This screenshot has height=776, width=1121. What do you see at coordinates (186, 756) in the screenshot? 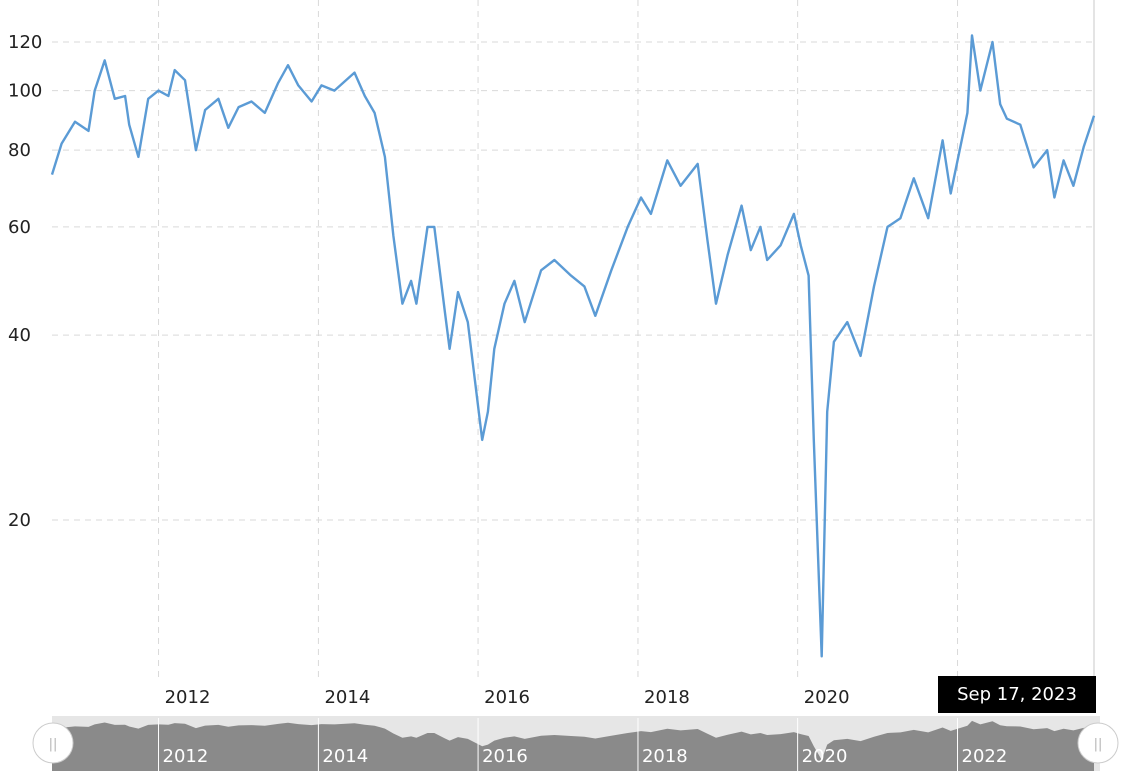
I see `navigator-year-label: 2012` at bounding box center [186, 756].